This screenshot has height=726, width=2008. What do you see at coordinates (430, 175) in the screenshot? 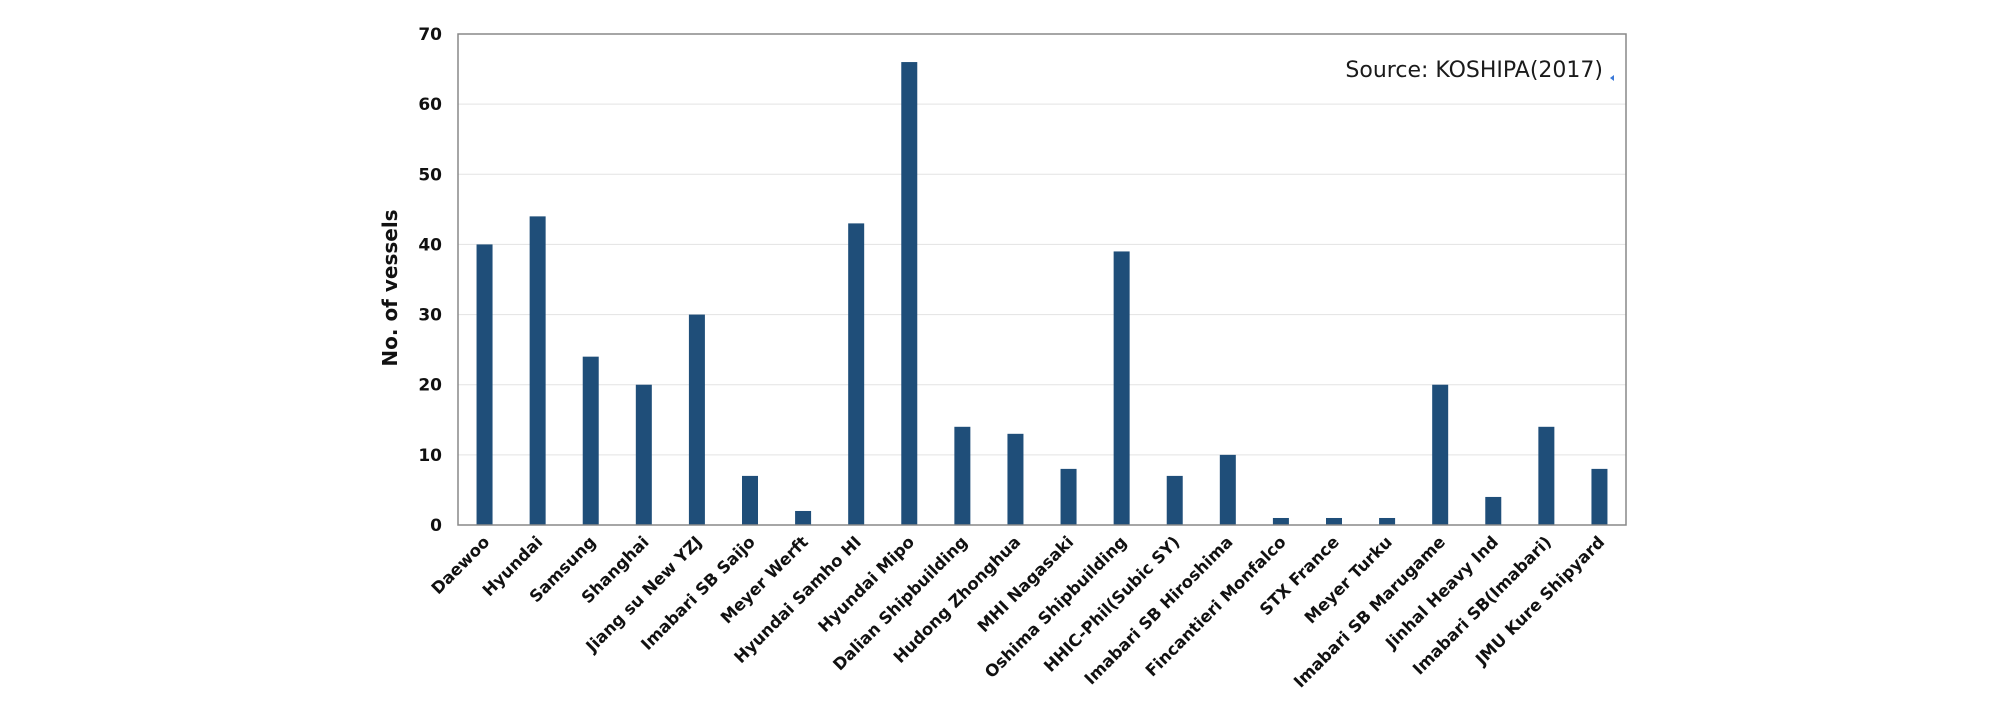
I see `y-tick-label: 50` at bounding box center [430, 175].